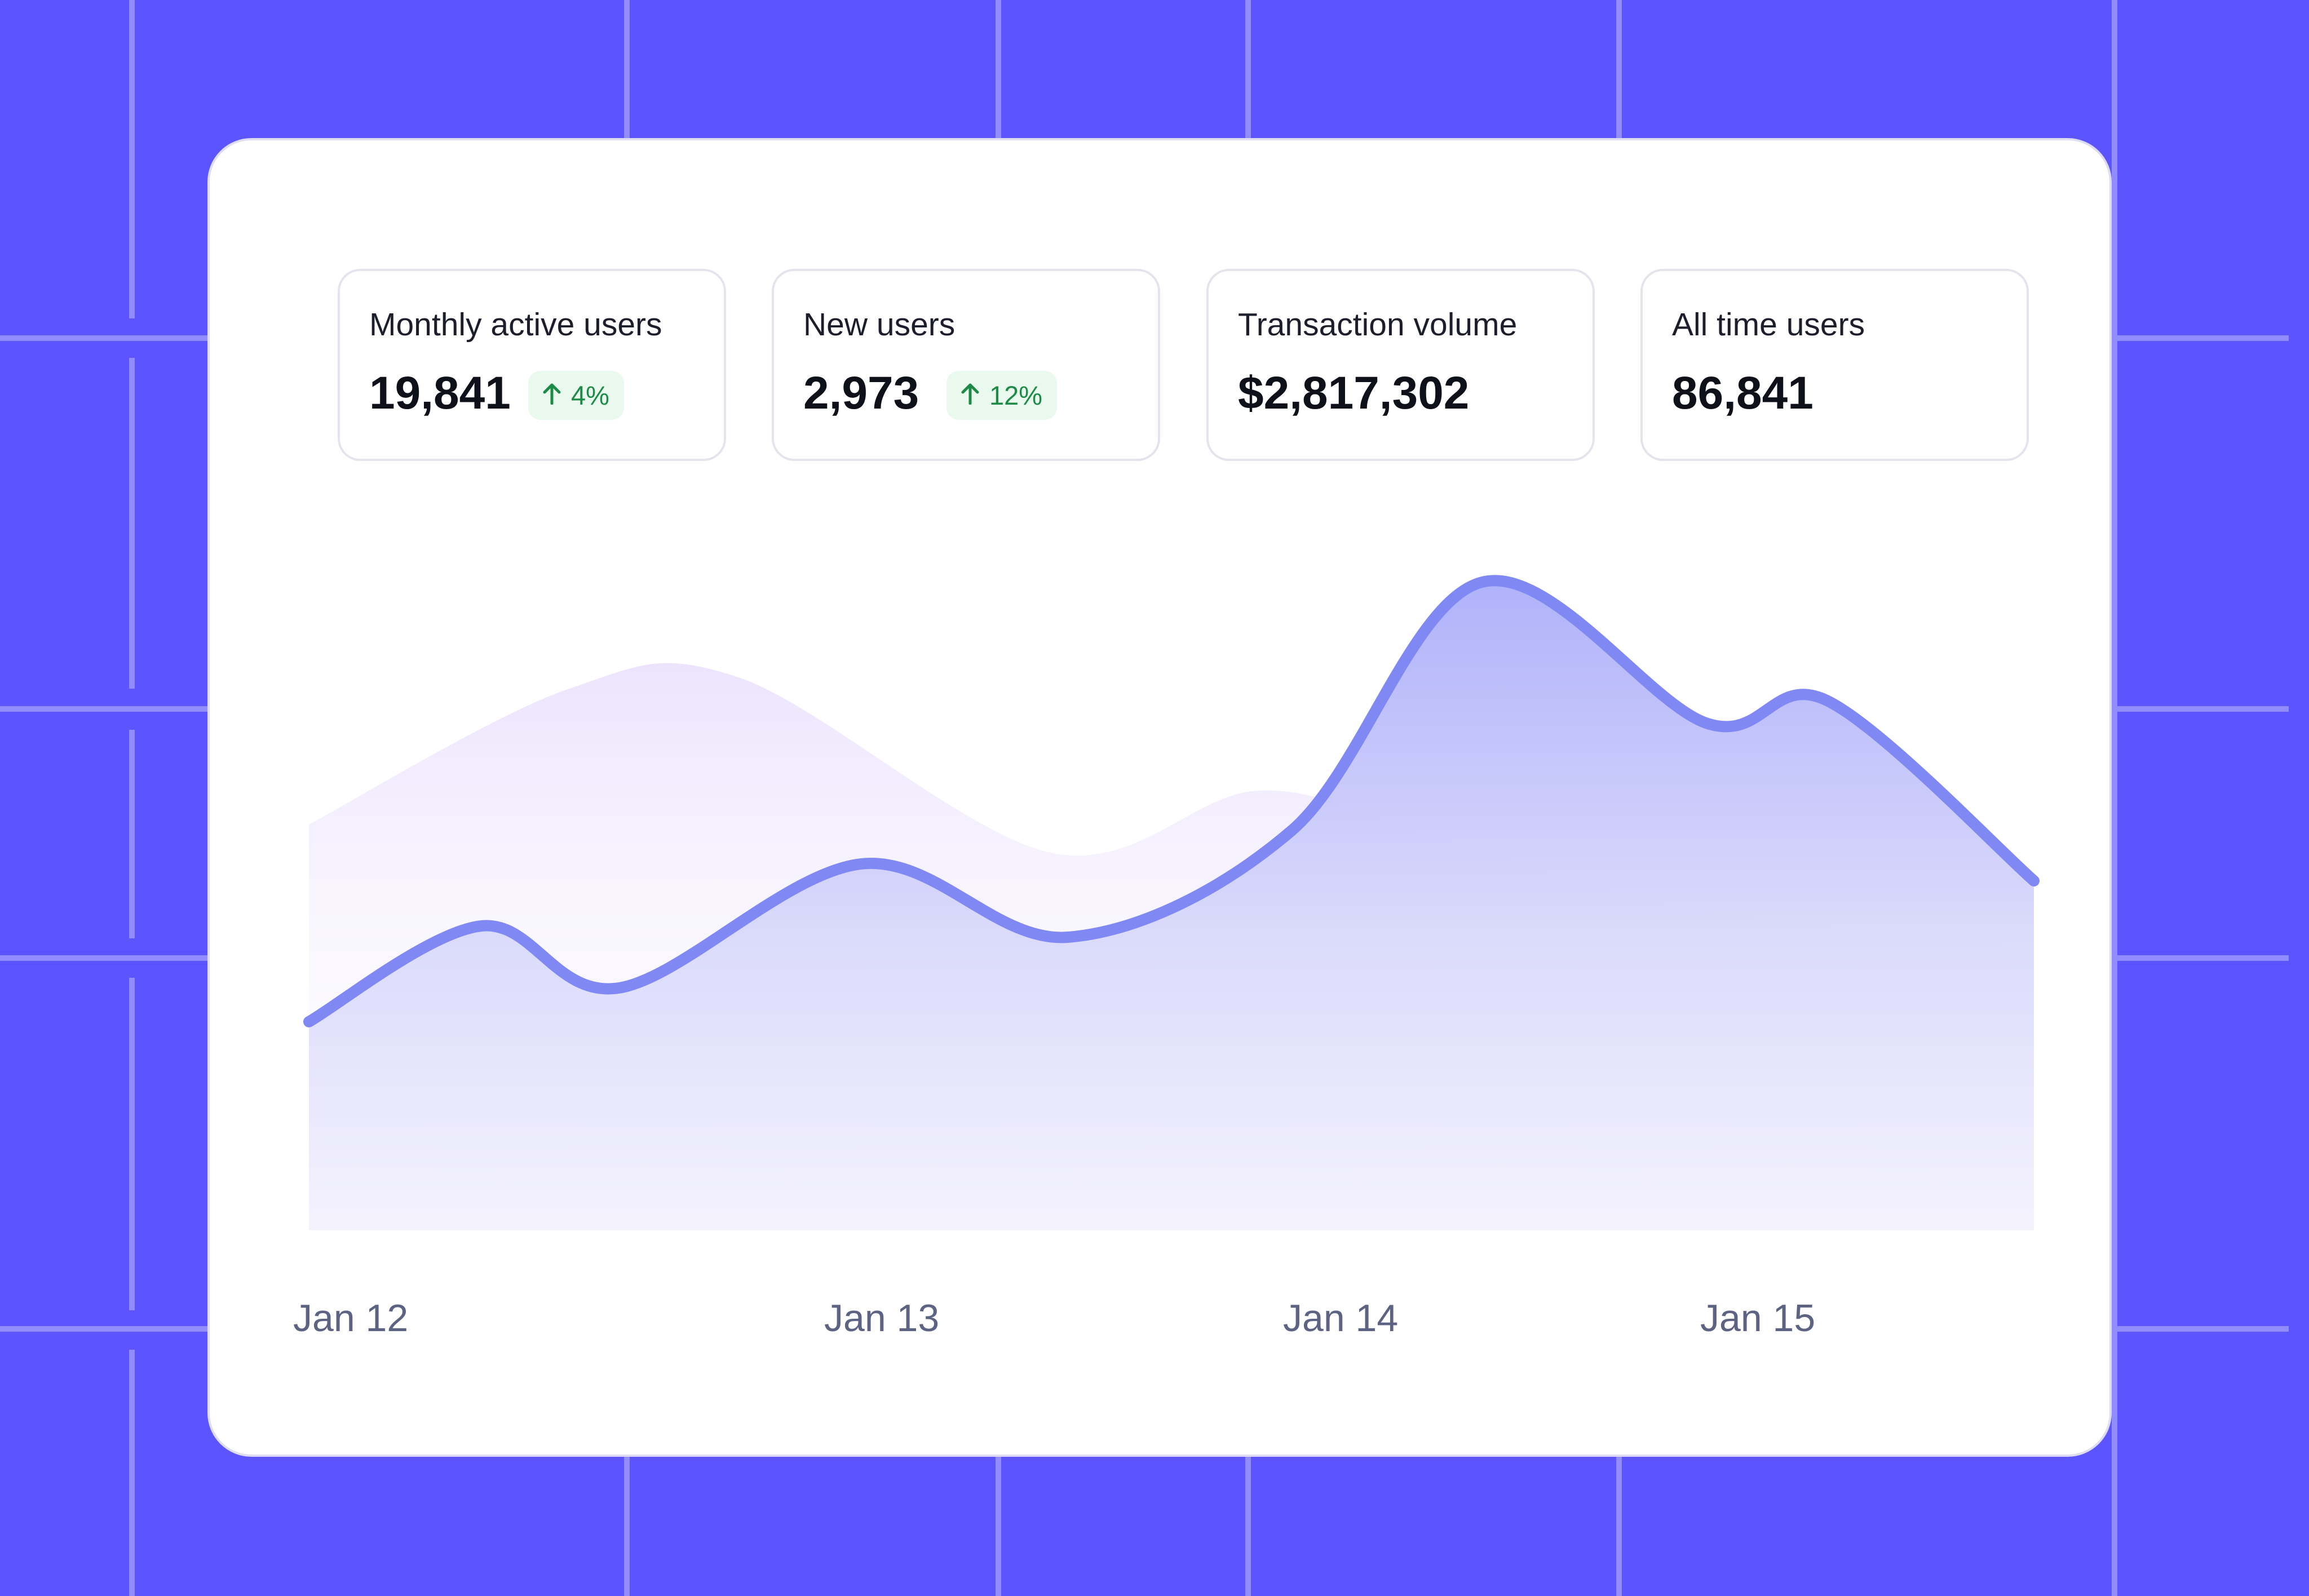 The image size is (2309, 1596). Describe the element at coordinates (1016, 395) in the screenshot. I see `change-value: 12%` at that location.